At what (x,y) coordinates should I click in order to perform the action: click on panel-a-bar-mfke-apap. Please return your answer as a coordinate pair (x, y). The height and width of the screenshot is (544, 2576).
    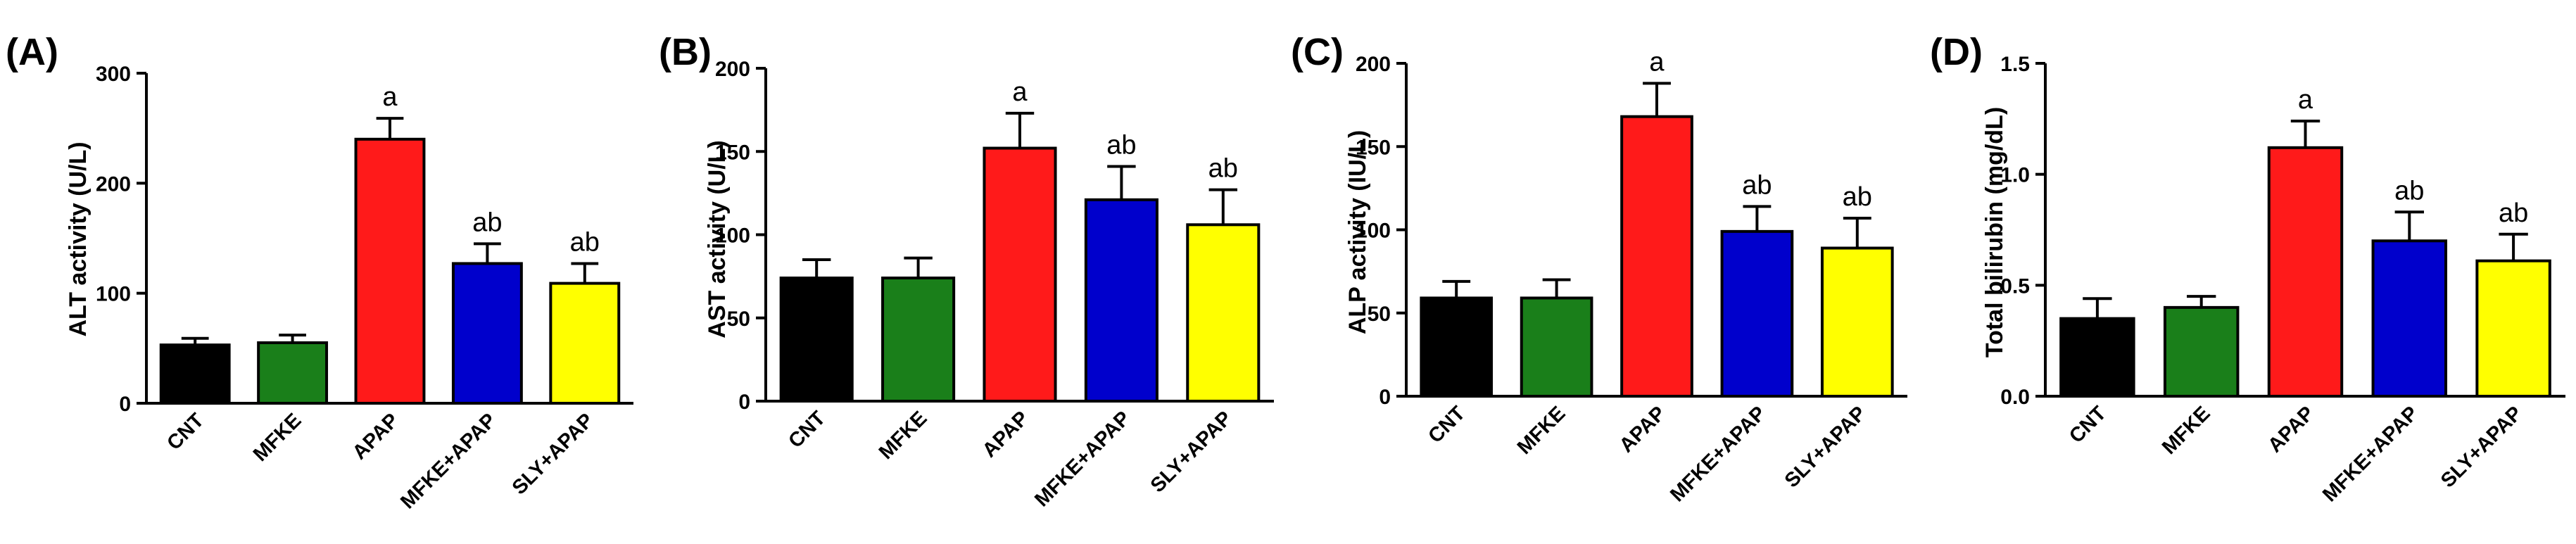
    Looking at the image, I should click on (487, 333).